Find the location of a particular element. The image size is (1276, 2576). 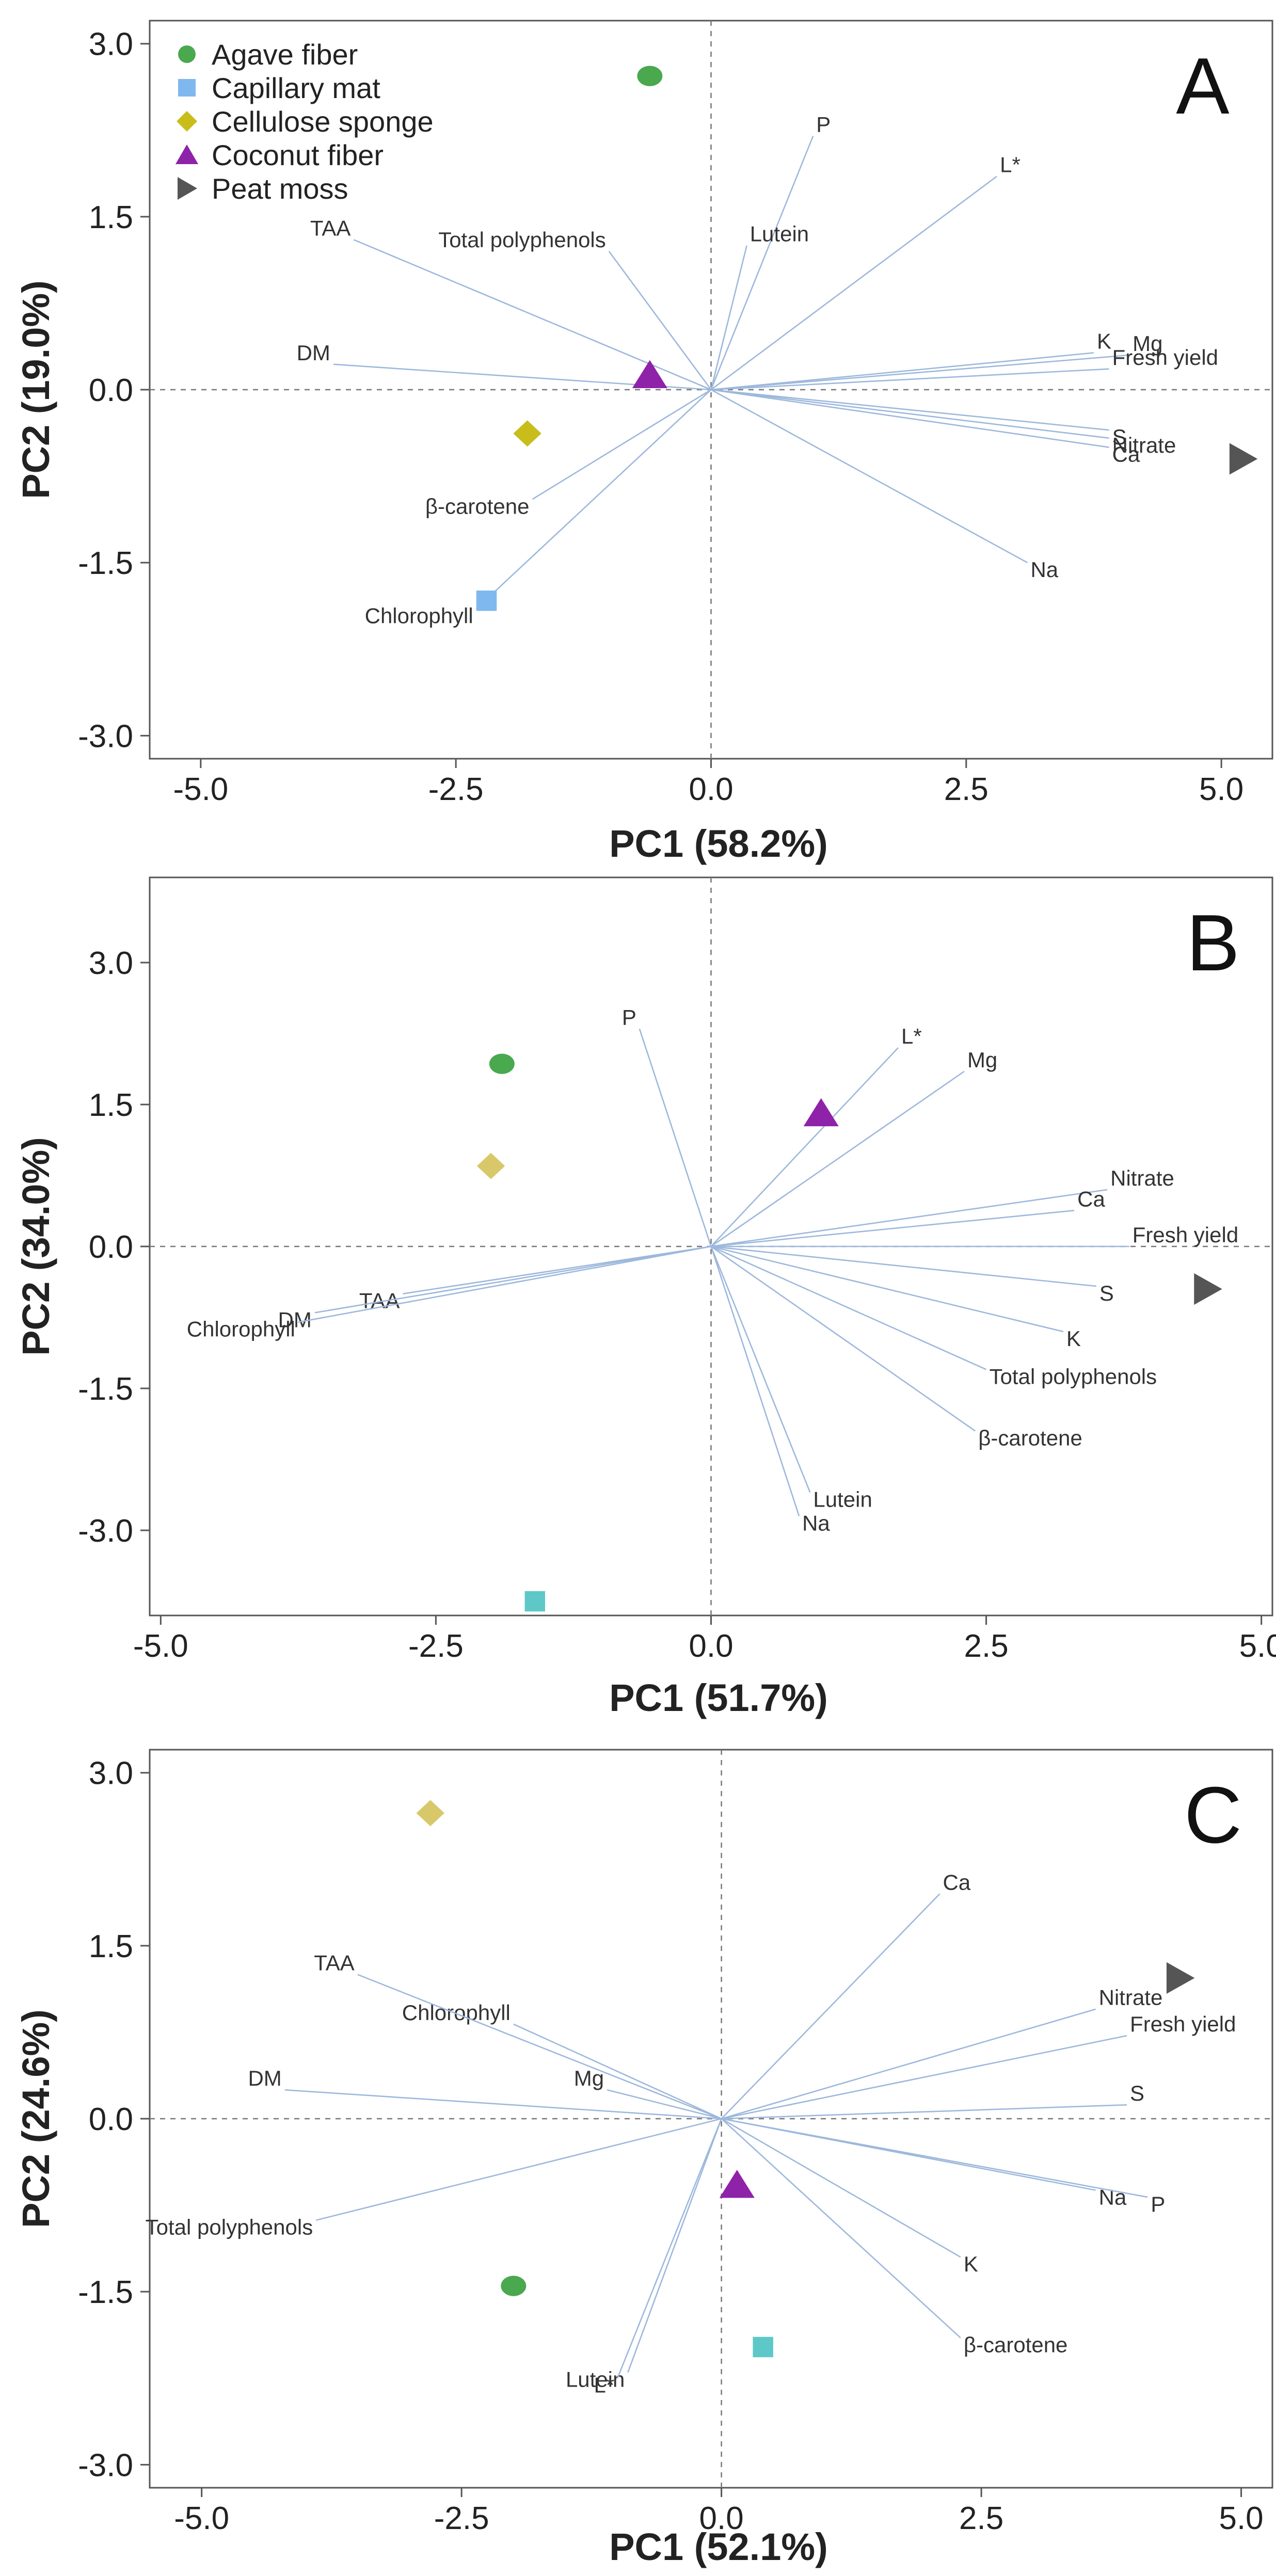

panel-c-loading-label-l-star: L* is located at coordinates (604, 2385).